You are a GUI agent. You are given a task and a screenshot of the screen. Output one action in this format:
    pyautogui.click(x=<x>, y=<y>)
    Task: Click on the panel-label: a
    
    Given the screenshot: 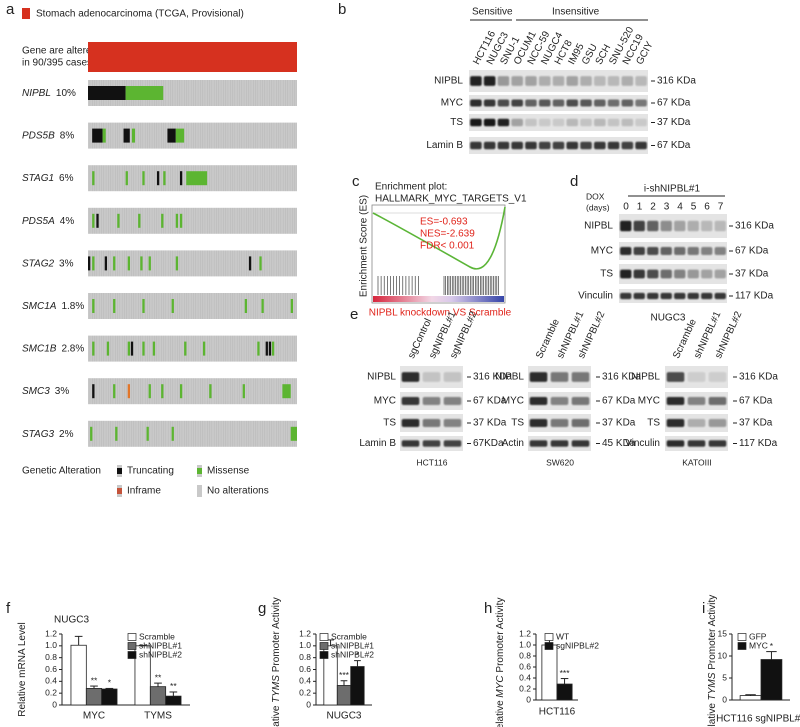 What is the action you would take?
    pyautogui.click(x=10, y=9)
    